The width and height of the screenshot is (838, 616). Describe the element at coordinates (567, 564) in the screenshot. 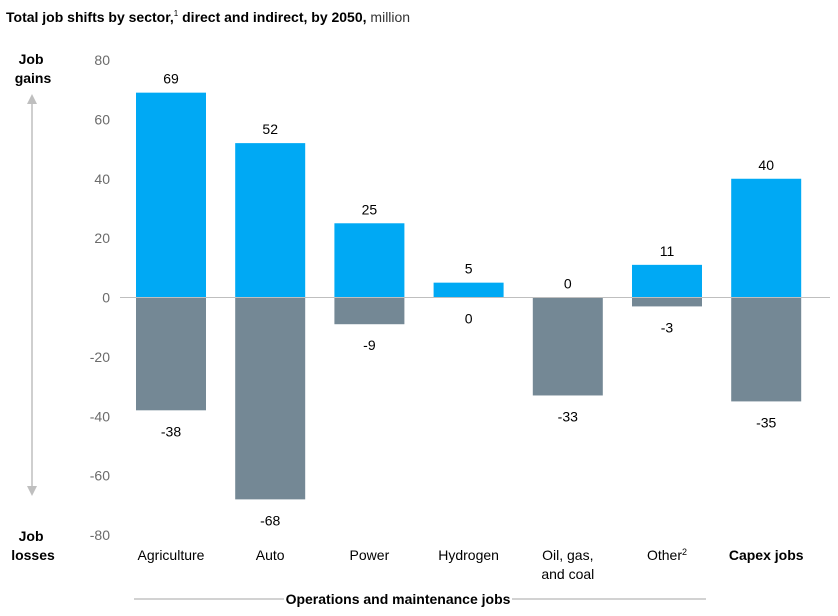

I see `category-label: Oil, gas, and coal` at that location.